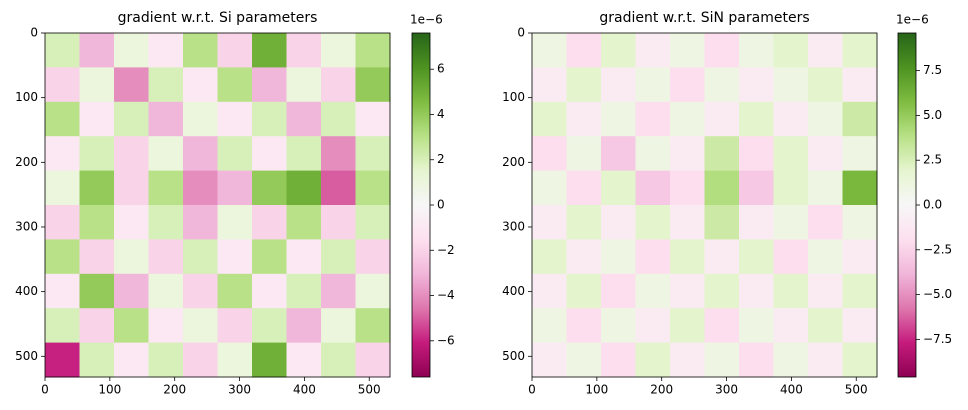  What do you see at coordinates (441, 159) in the screenshot?
I see `colorbar-tick-label: 2` at bounding box center [441, 159].